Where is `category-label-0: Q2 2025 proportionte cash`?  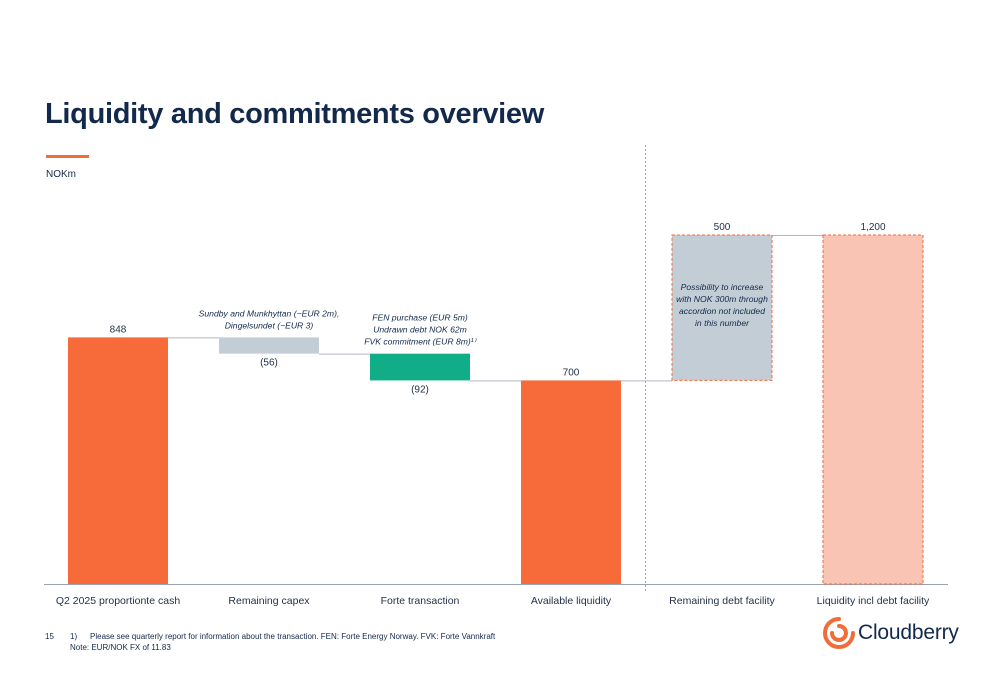
category-label-0: Q2 2025 proportionte cash is located at coordinates (118, 601).